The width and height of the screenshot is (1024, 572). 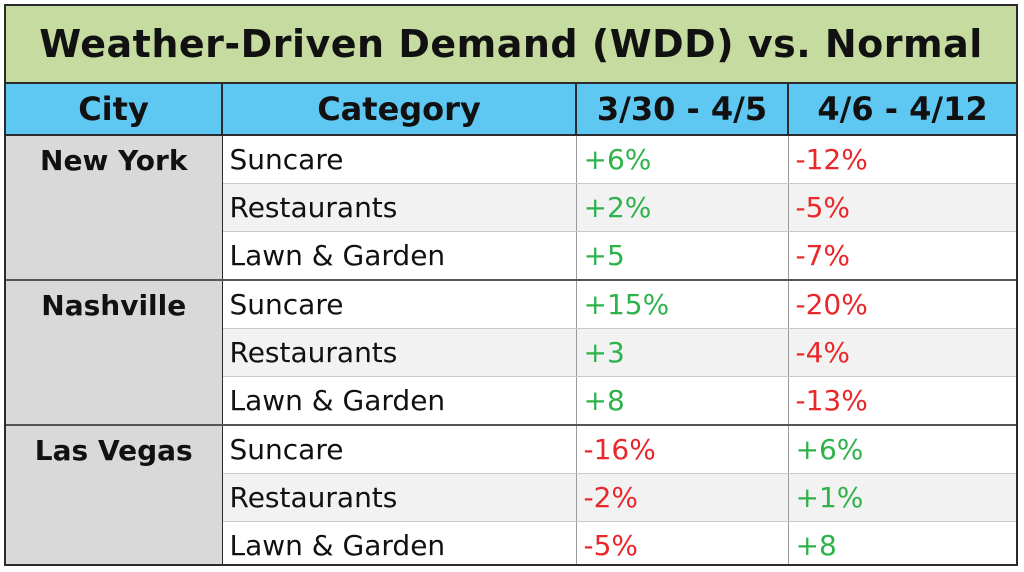 What do you see at coordinates (901, 401) in the screenshot?
I see `week2-value-cell: -13%` at bounding box center [901, 401].